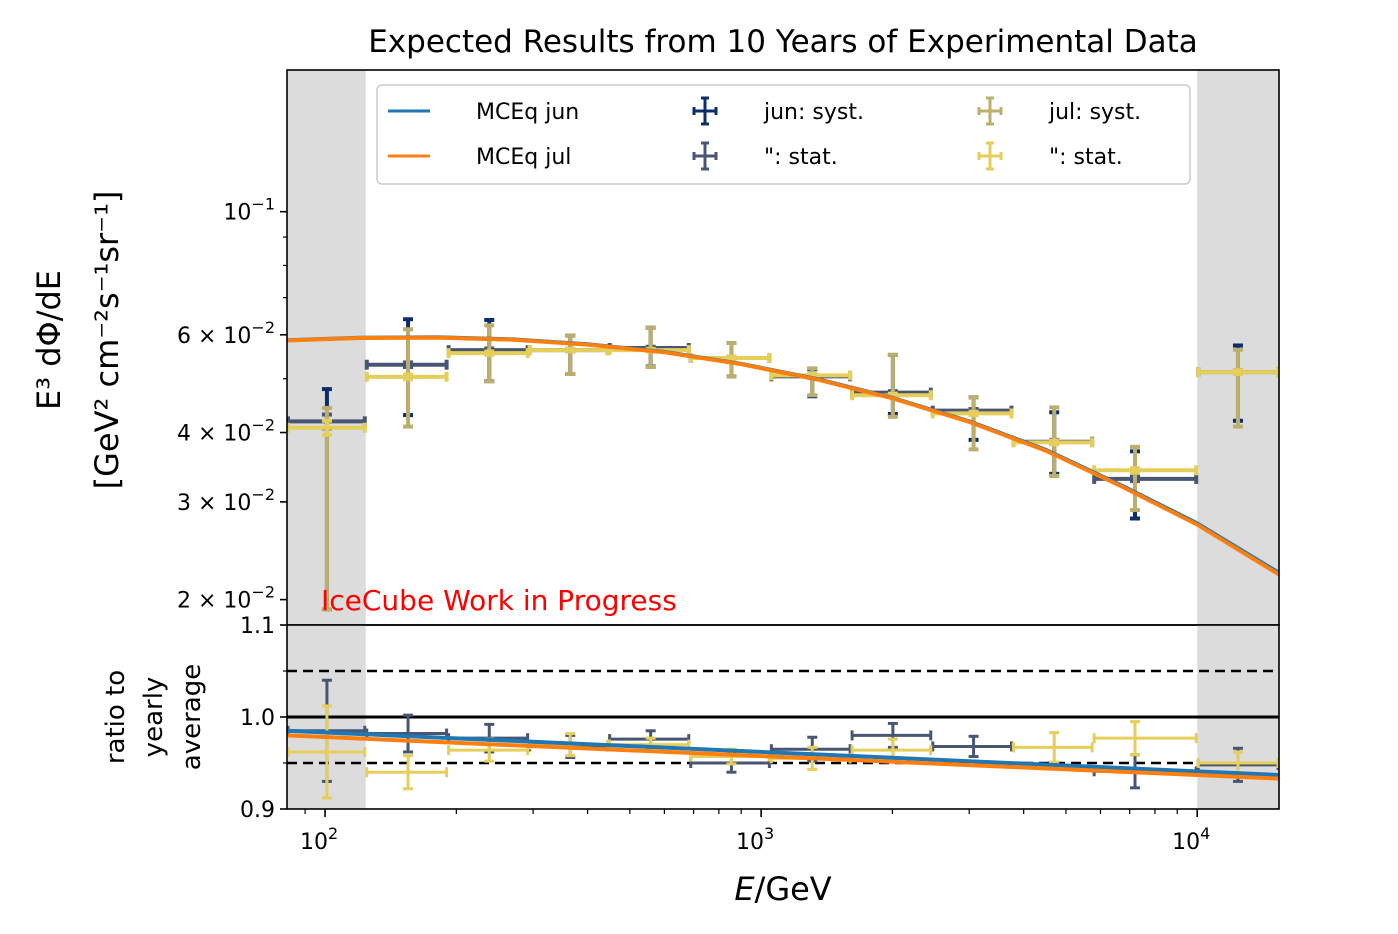 The height and width of the screenshot is (934, 1398). What do you see at coordinates (782, 889) in the screenshot?
I see `x-axis-label: E/GeV` at bounding box center [782, 889].